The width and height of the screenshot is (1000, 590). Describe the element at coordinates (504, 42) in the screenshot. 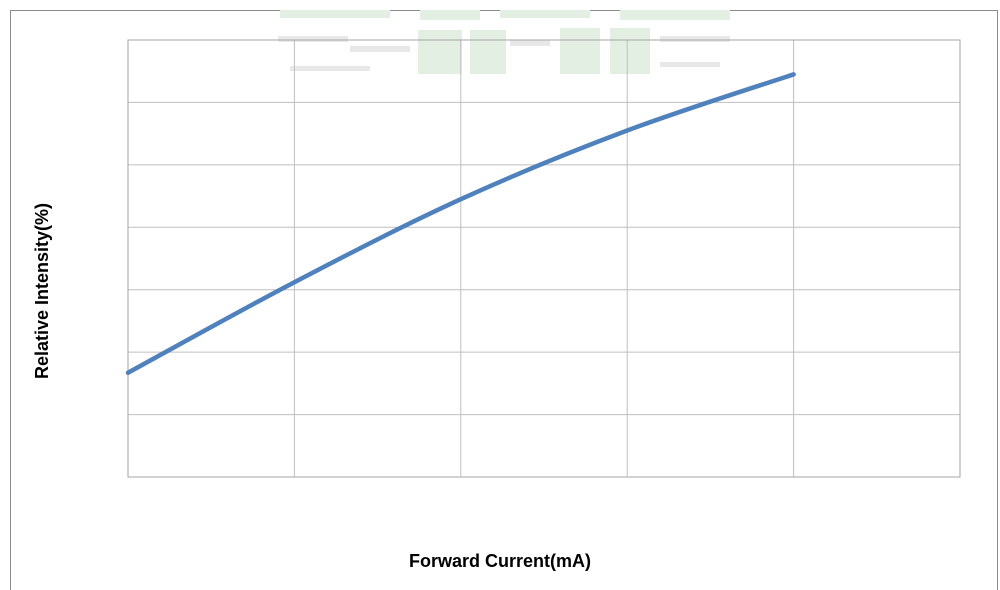

I see `watermark-logo` at that location.